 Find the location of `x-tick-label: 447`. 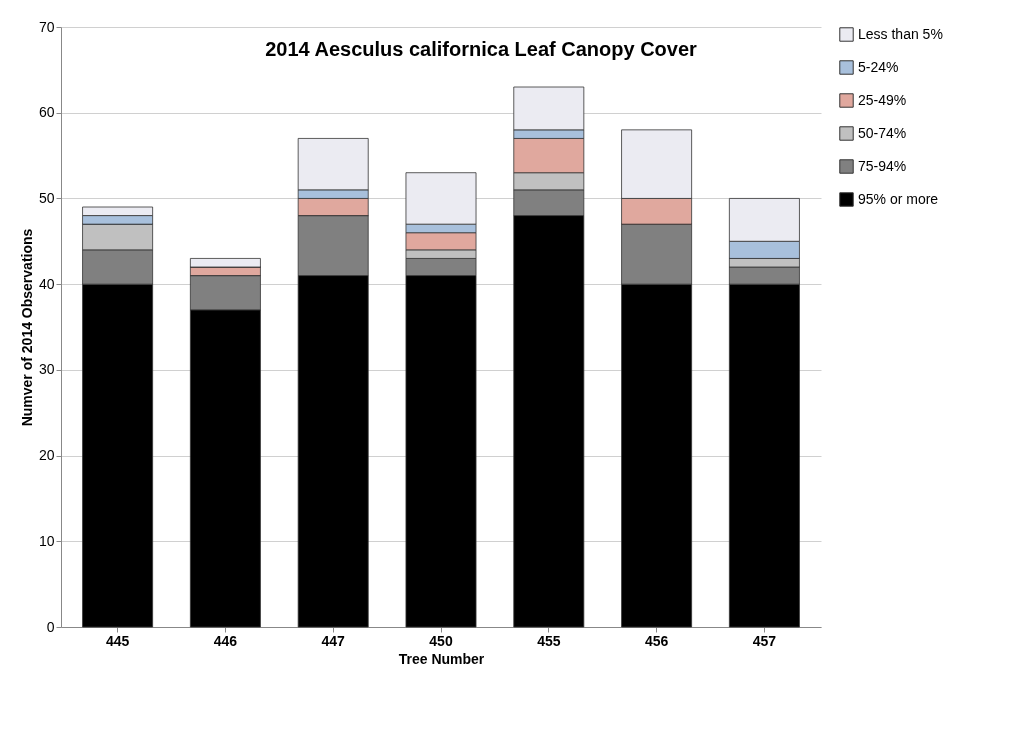

x-tick-label: 447 is located at coordinates (333, 640).